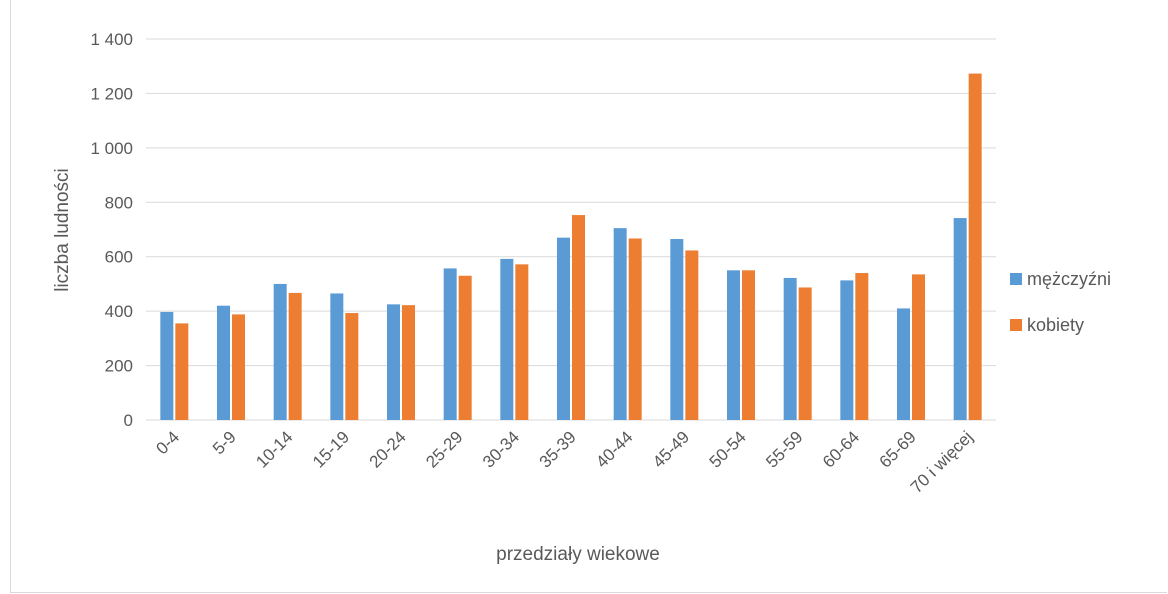  What do you see at coordinates (111, 93) in the screenshot?
I see `y-tick-label: 1 200` at bounding box center [111, 93].